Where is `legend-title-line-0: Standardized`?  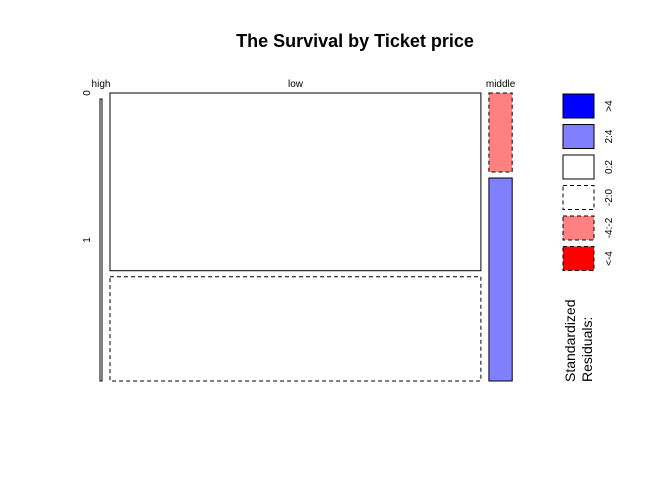 legend-title-line-0: Standardized is located at coordinates (570, 340).